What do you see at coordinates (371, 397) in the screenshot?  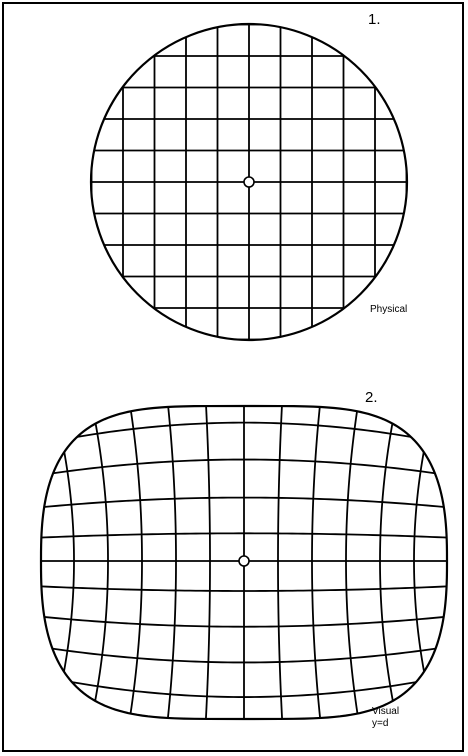 I see `panel-number-2: 2.` at bounding box center [371, 397].